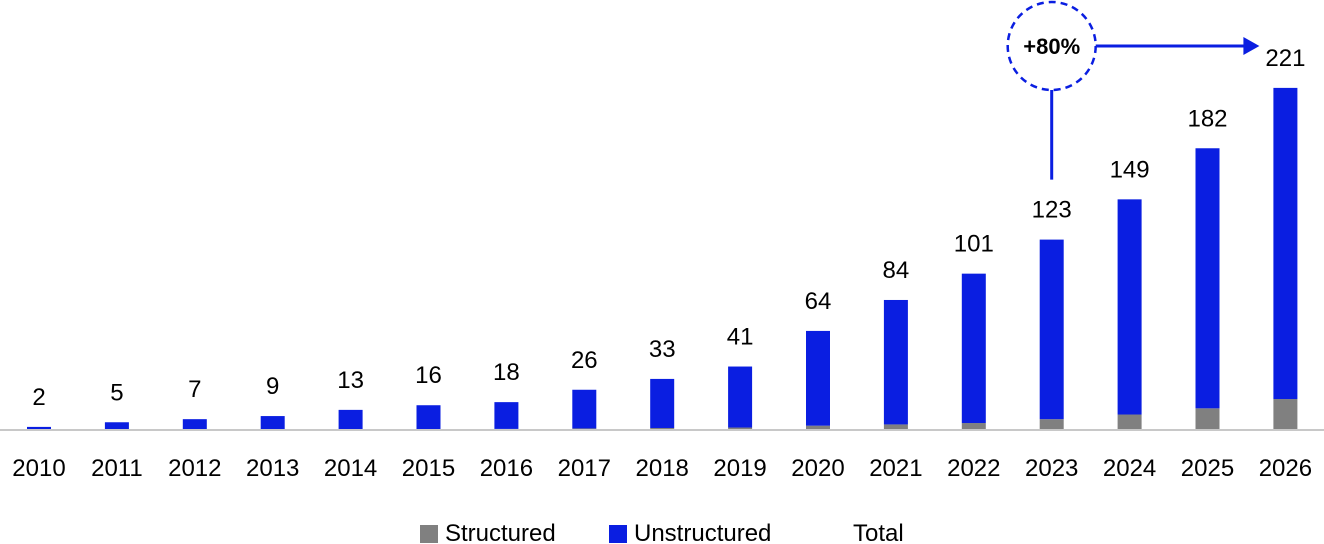 Image resolution: width=1324 pixels, height=544 pixels. I want to click on x-tick-2017: 2017, so click(584, 468).